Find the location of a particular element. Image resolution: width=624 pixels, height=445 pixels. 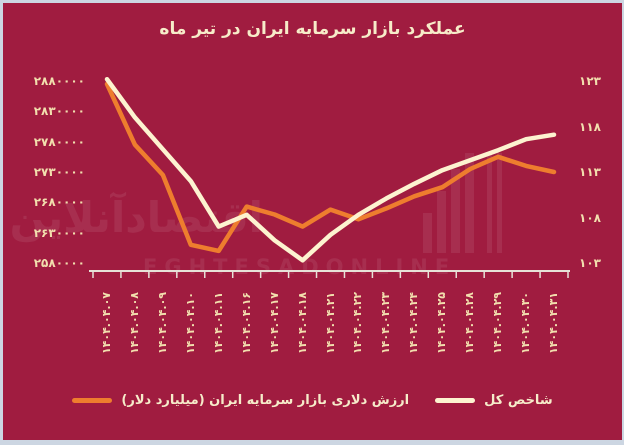

y-axis-left-tick-label: ۲۷۳۰۰۰۰ is located at coordinates (59, 172).